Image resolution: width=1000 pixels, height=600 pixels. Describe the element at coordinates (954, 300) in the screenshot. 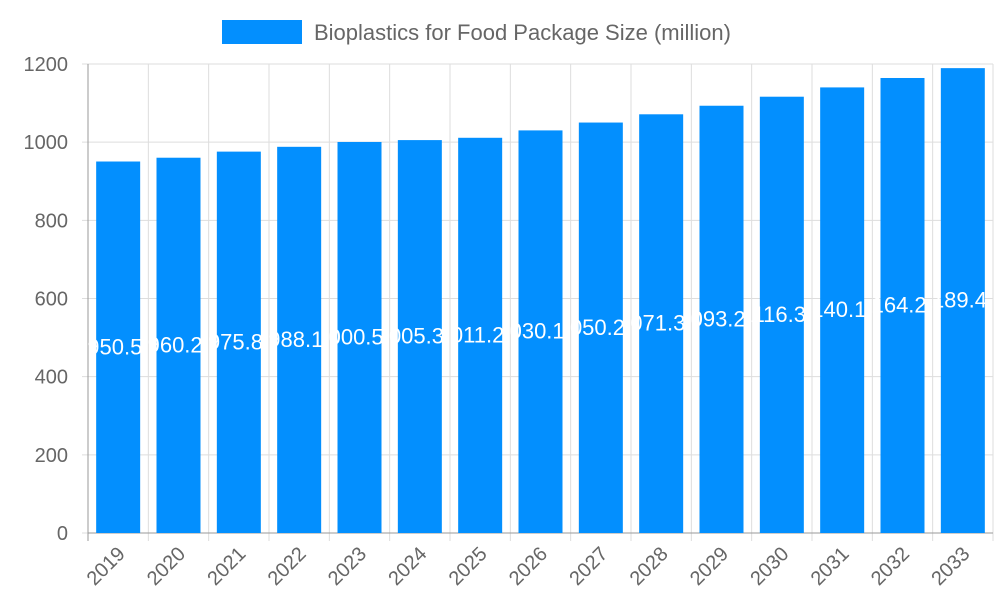

I see `data-label: 1189.4` at that location.